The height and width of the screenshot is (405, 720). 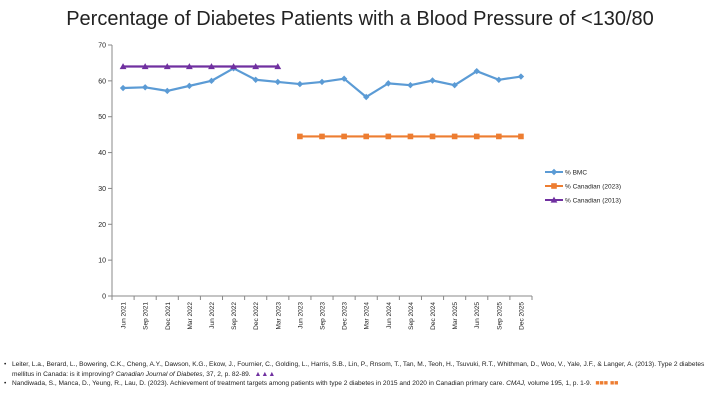 What do you see at coordinates (389, 315) in the screenshot?
I see `x-tick-label: Jun 2024` at bounding box center [389, 315].